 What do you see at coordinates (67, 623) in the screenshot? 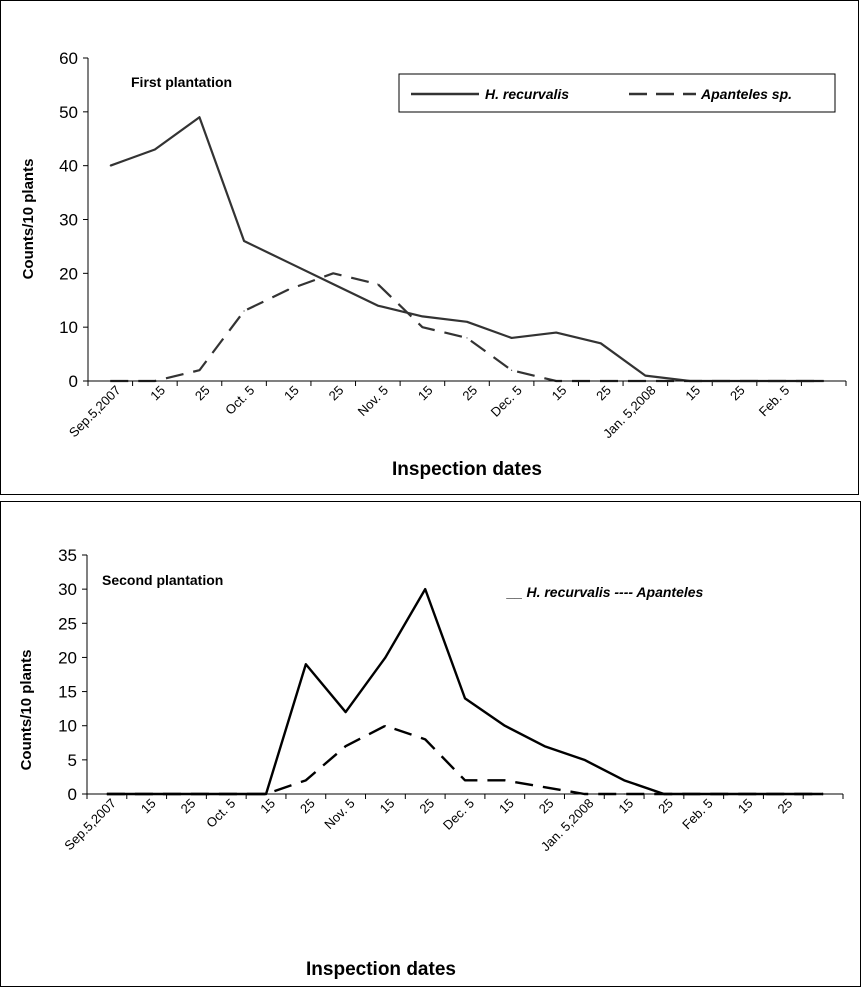
I see `y-tick-label: 25` at bounding box center [67, 623].